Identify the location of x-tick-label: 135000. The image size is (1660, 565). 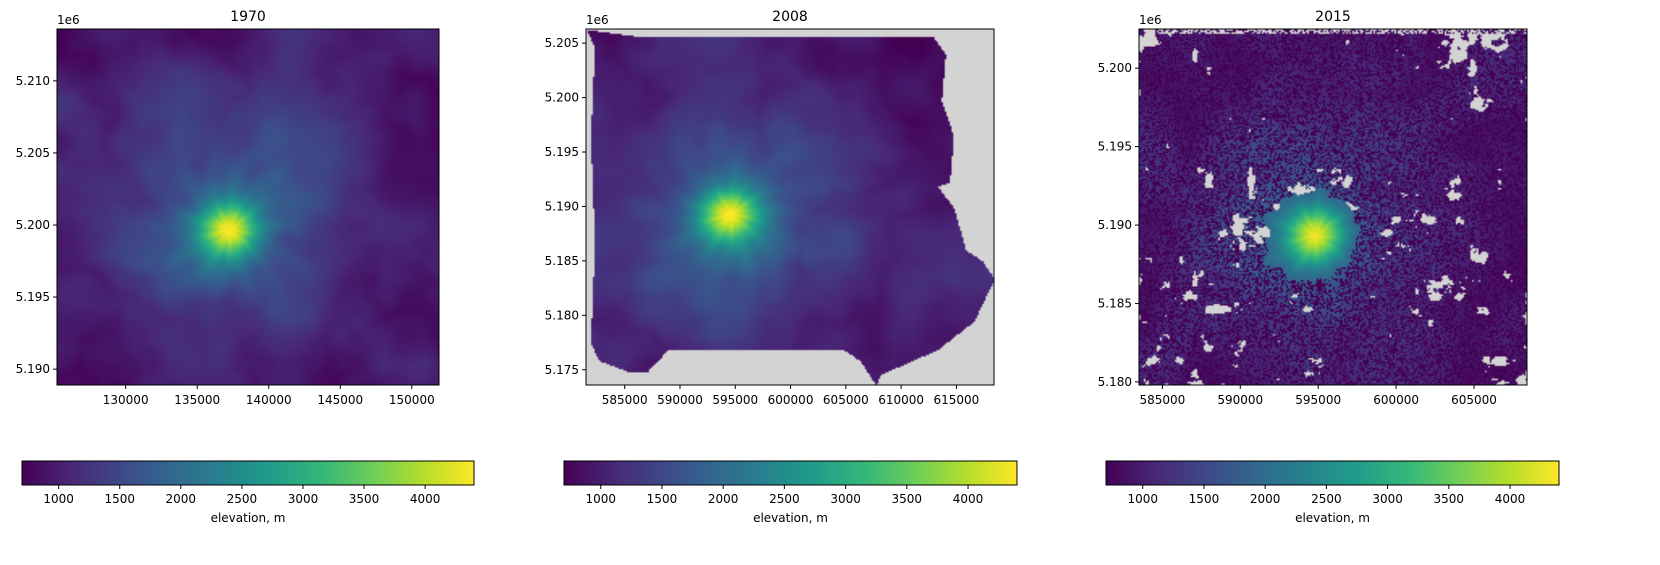
(197, 400).